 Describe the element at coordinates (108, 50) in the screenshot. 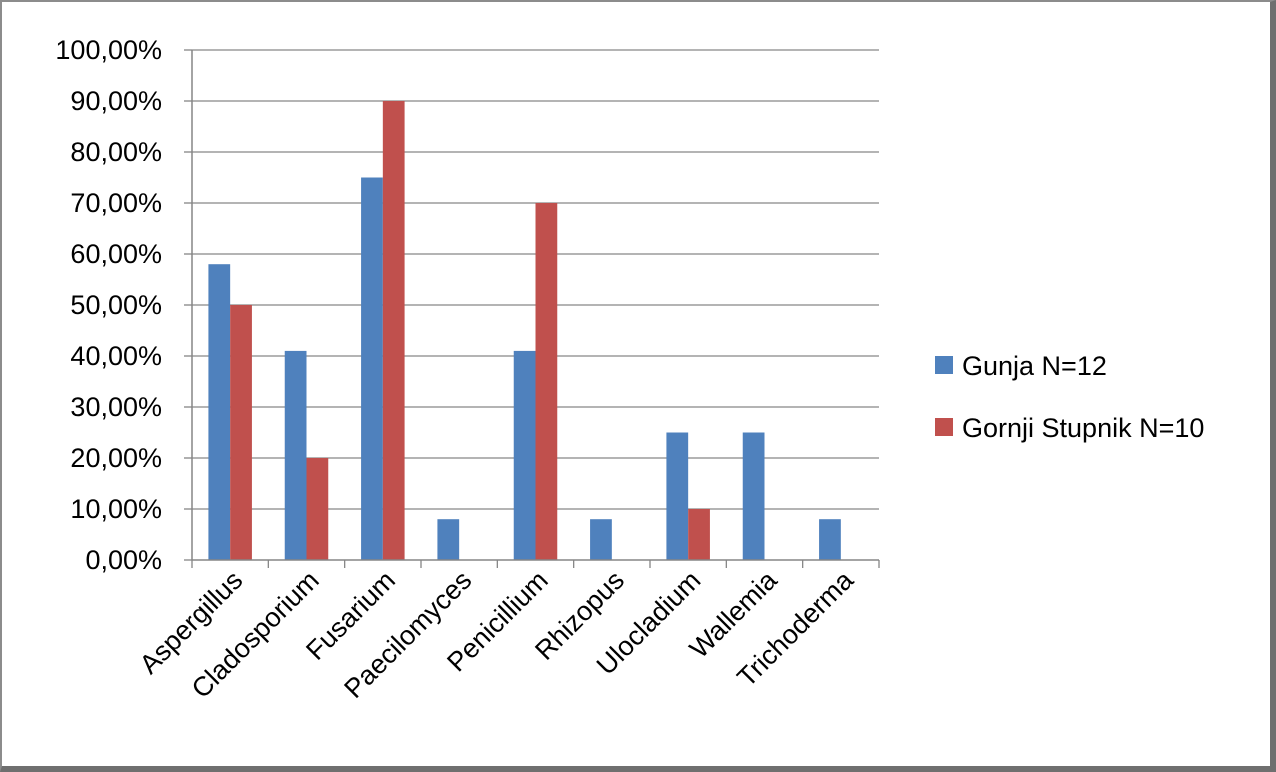

I see `y-tick-label: 100,00%` at that location.